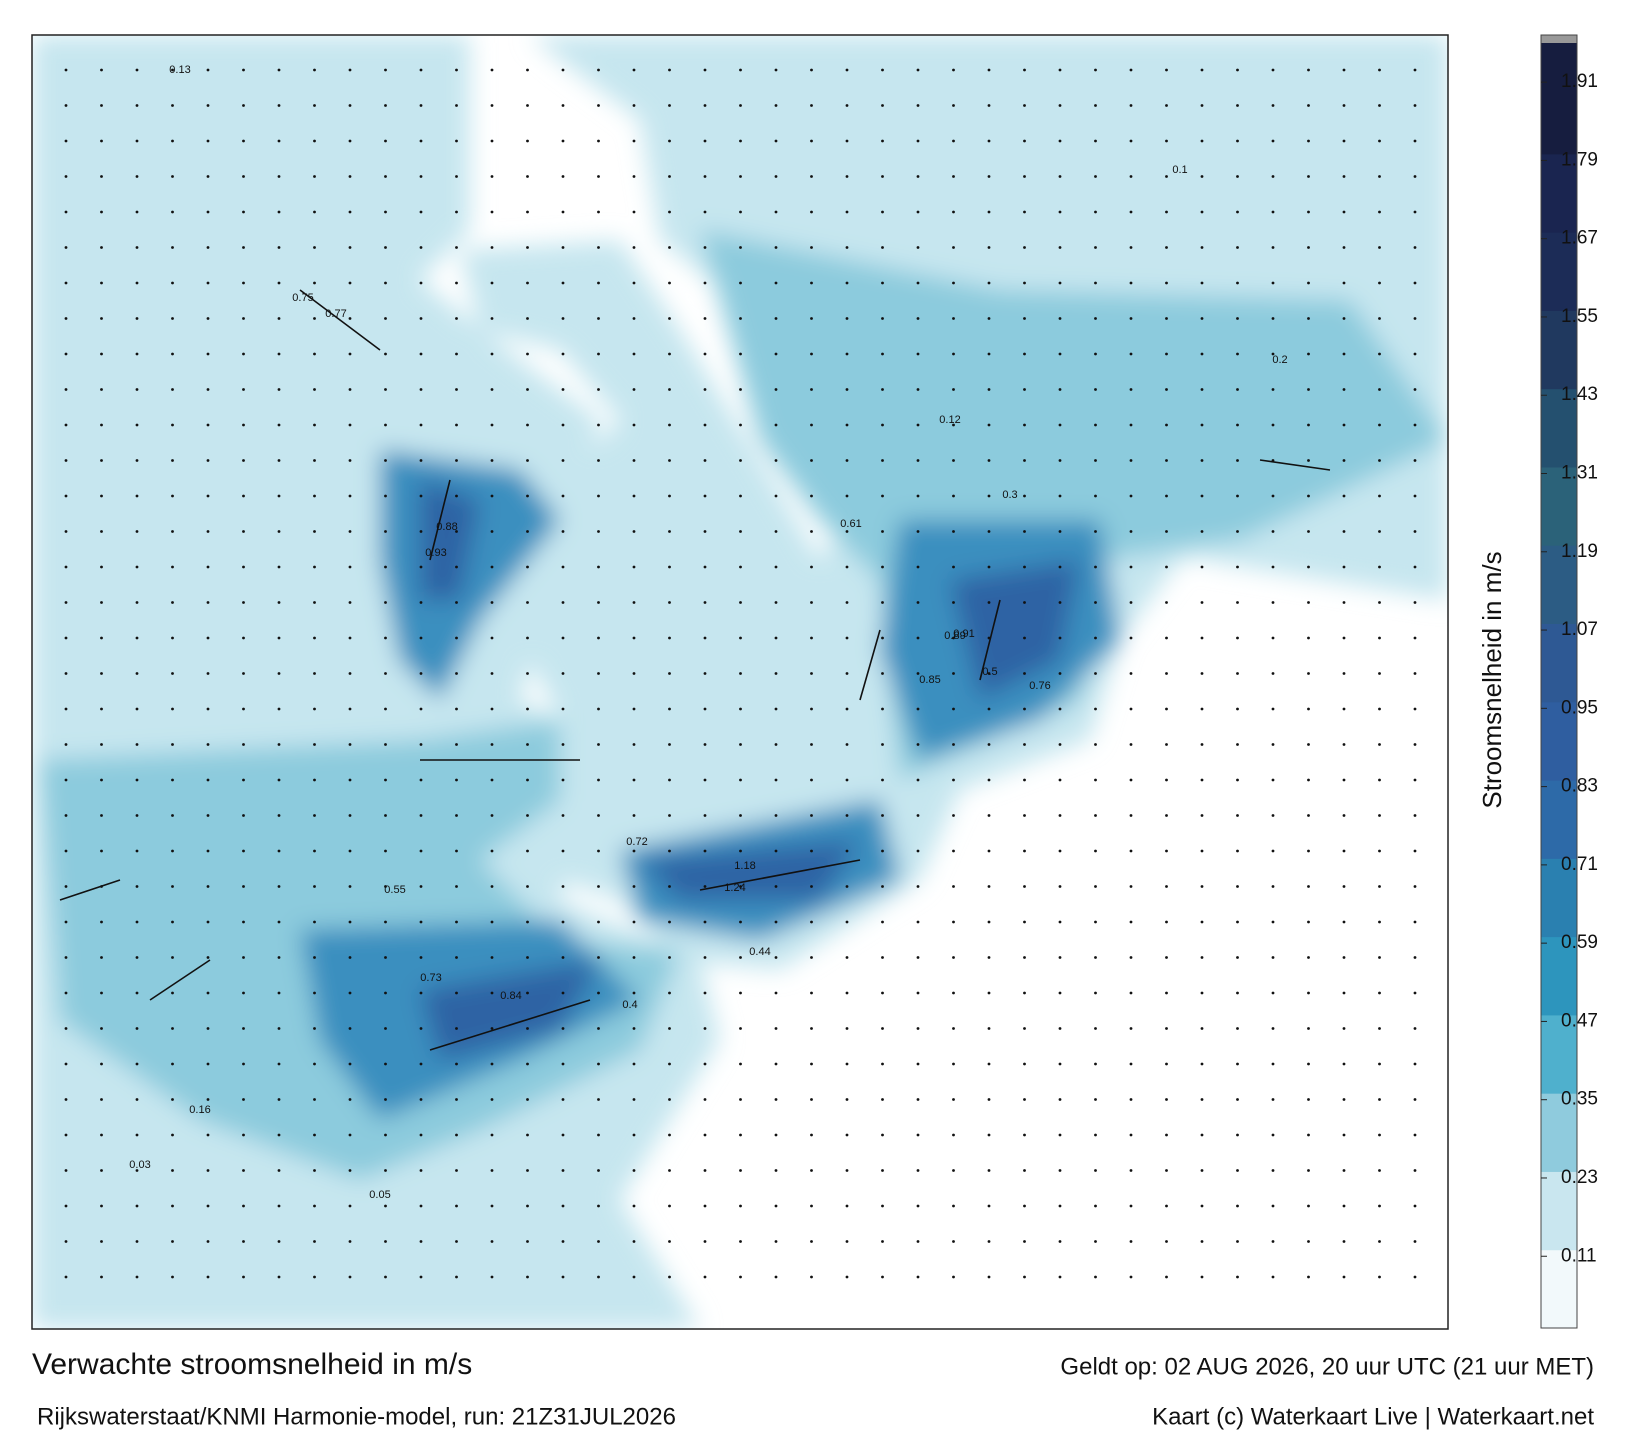 This screenshot has height=1450, width=1650. I want to click on current-label: 0.44, so click(759, 952).